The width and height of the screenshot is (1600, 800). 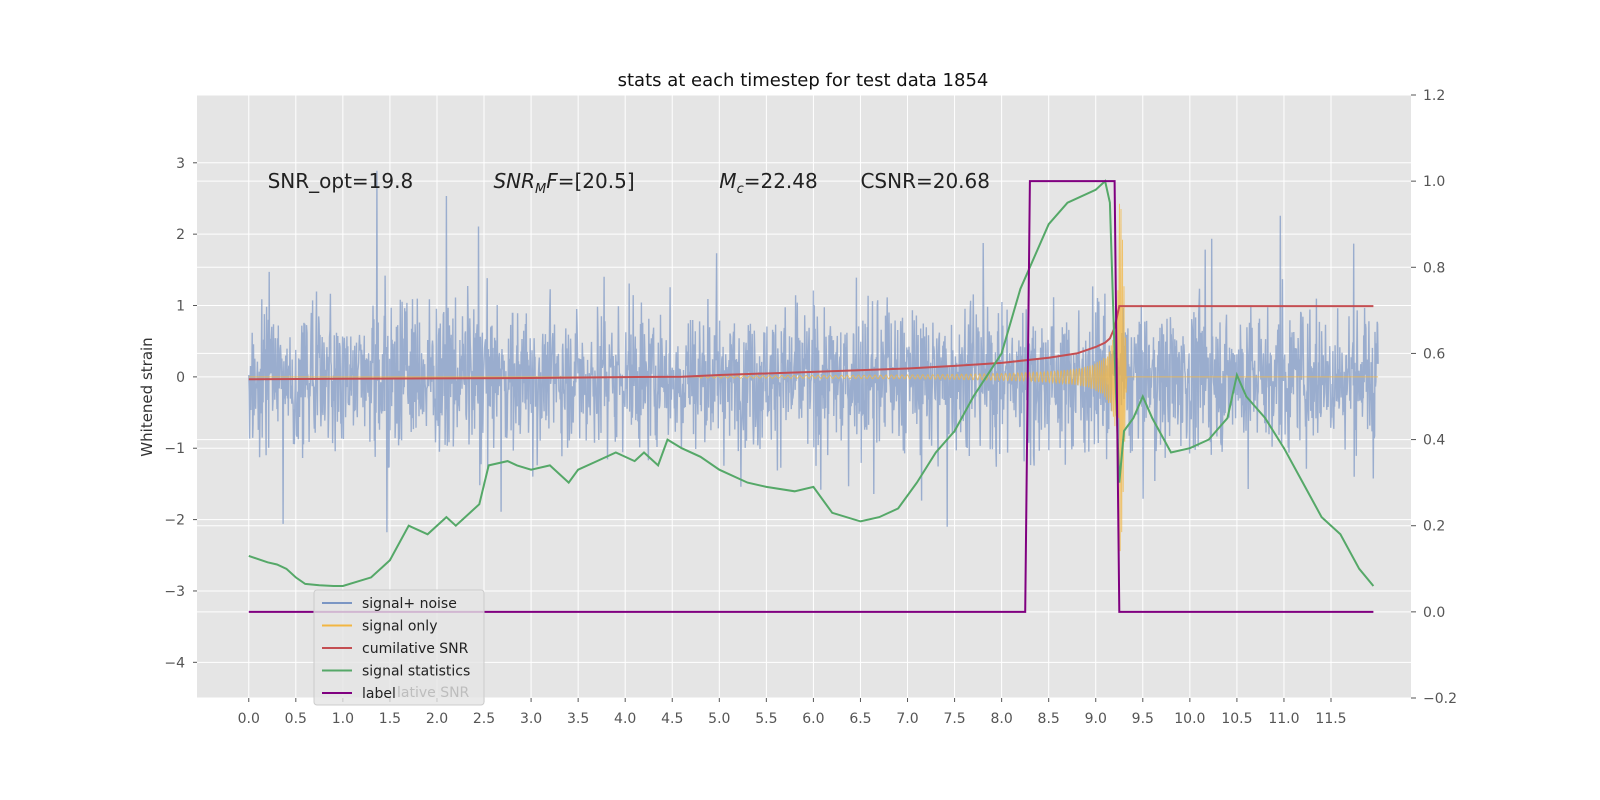 What do you see at coordinates (416, 672) in the screenshot?
I see `legend-label: signal statistics` at bounding box center [416, 672].